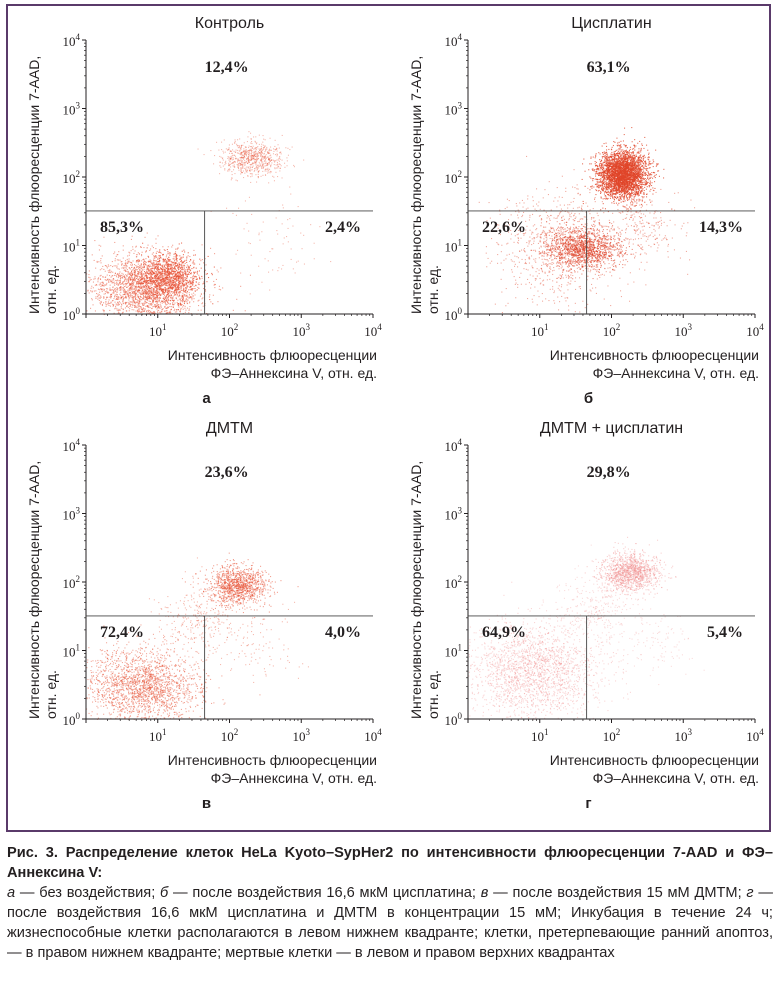 The image size is (780, 1004). Describe the element at coordinates (72, 246) in the screenshot. I see `y-tick-label: 101` at that location.